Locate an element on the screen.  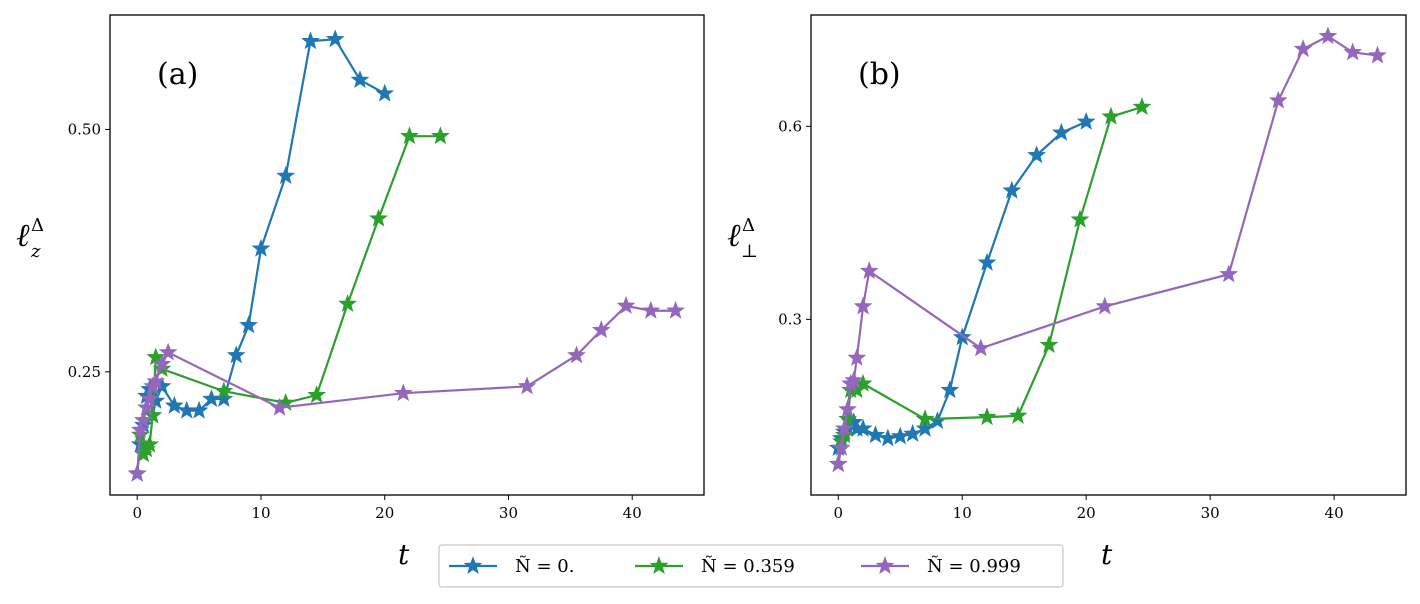
x-tick-label-a-2: 20 is located at coordinates (384, 513).